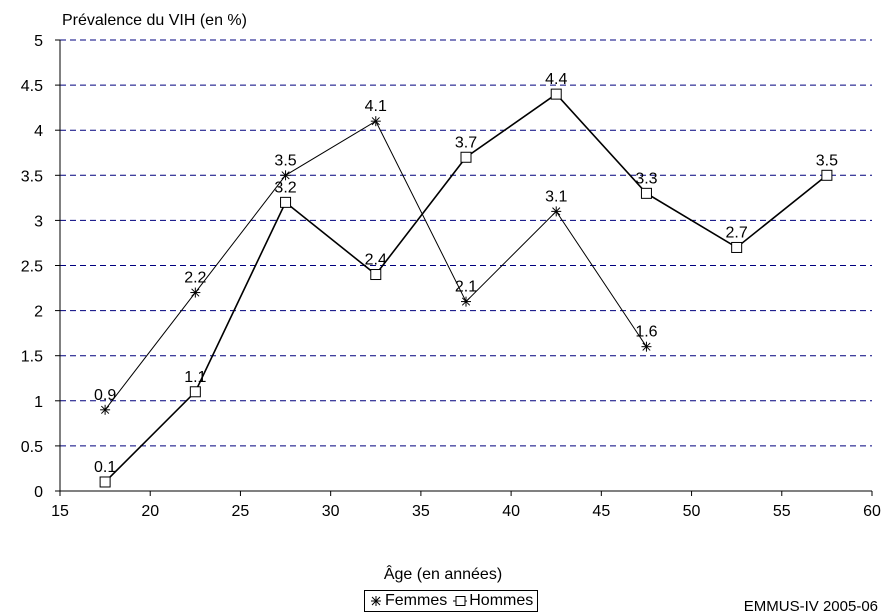 The height and width of the screenshot is (615, 886). Describe the element at coordinates (376, 601) in the screenshot. I see `star-marker-icon` at that location.